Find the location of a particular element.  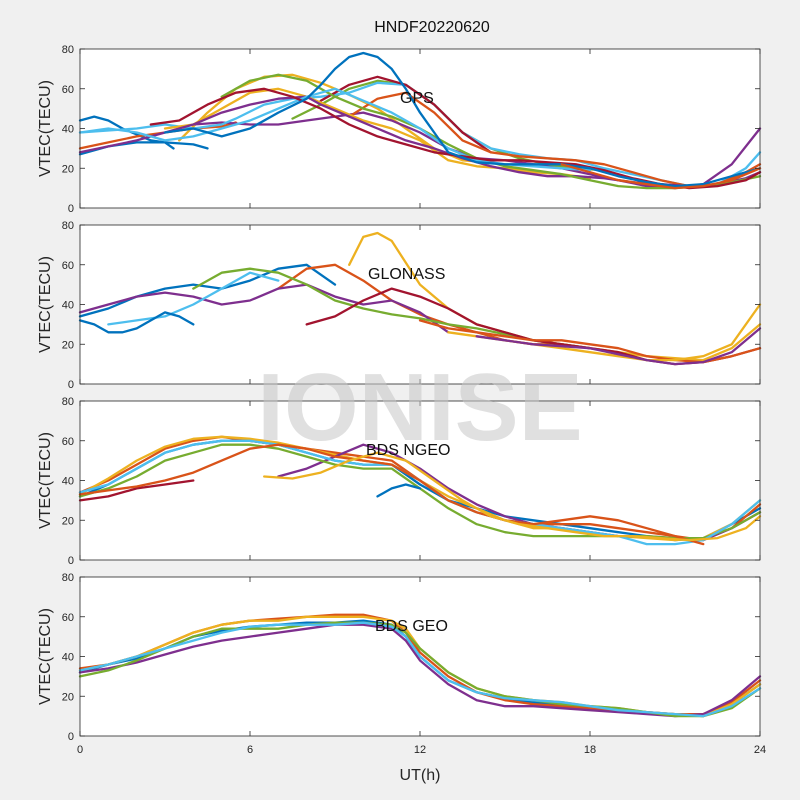

x-tick-label: 24 is located at coordinates (760, 750).